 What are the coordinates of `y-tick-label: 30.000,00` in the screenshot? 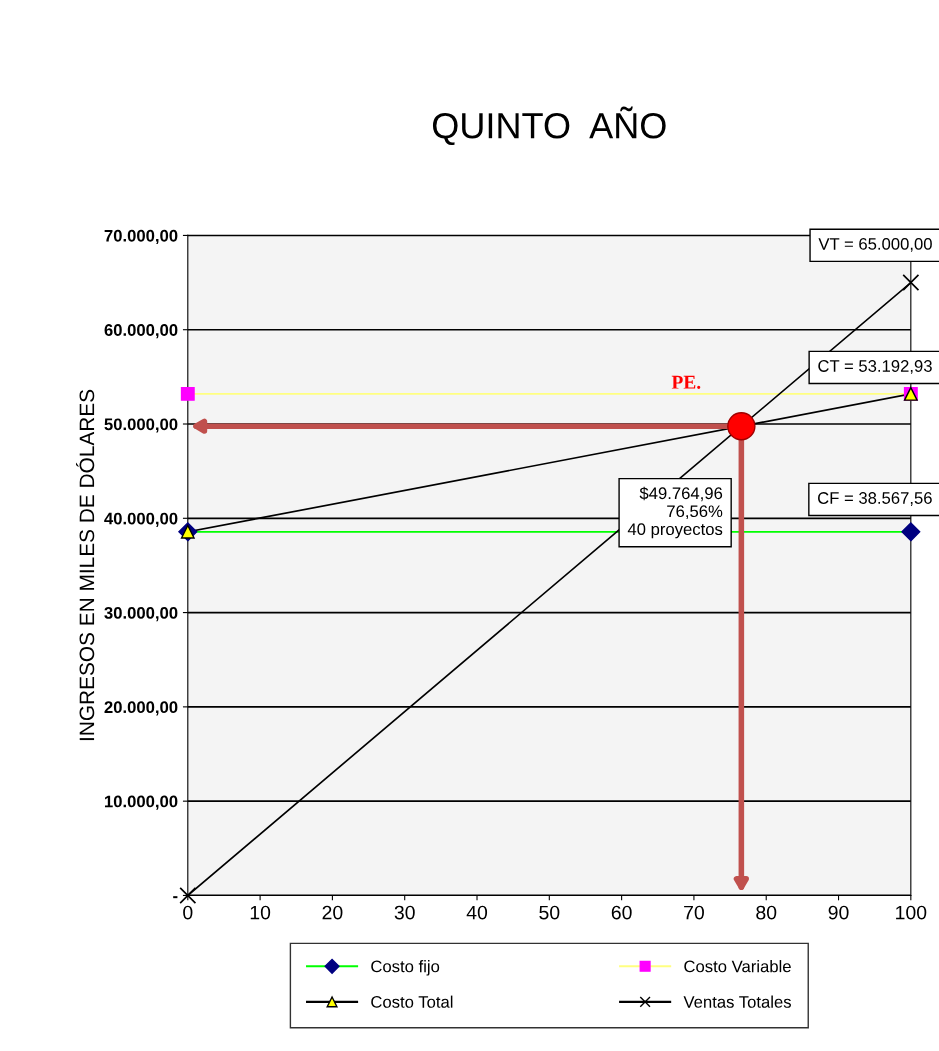 It's located at (141, 614).